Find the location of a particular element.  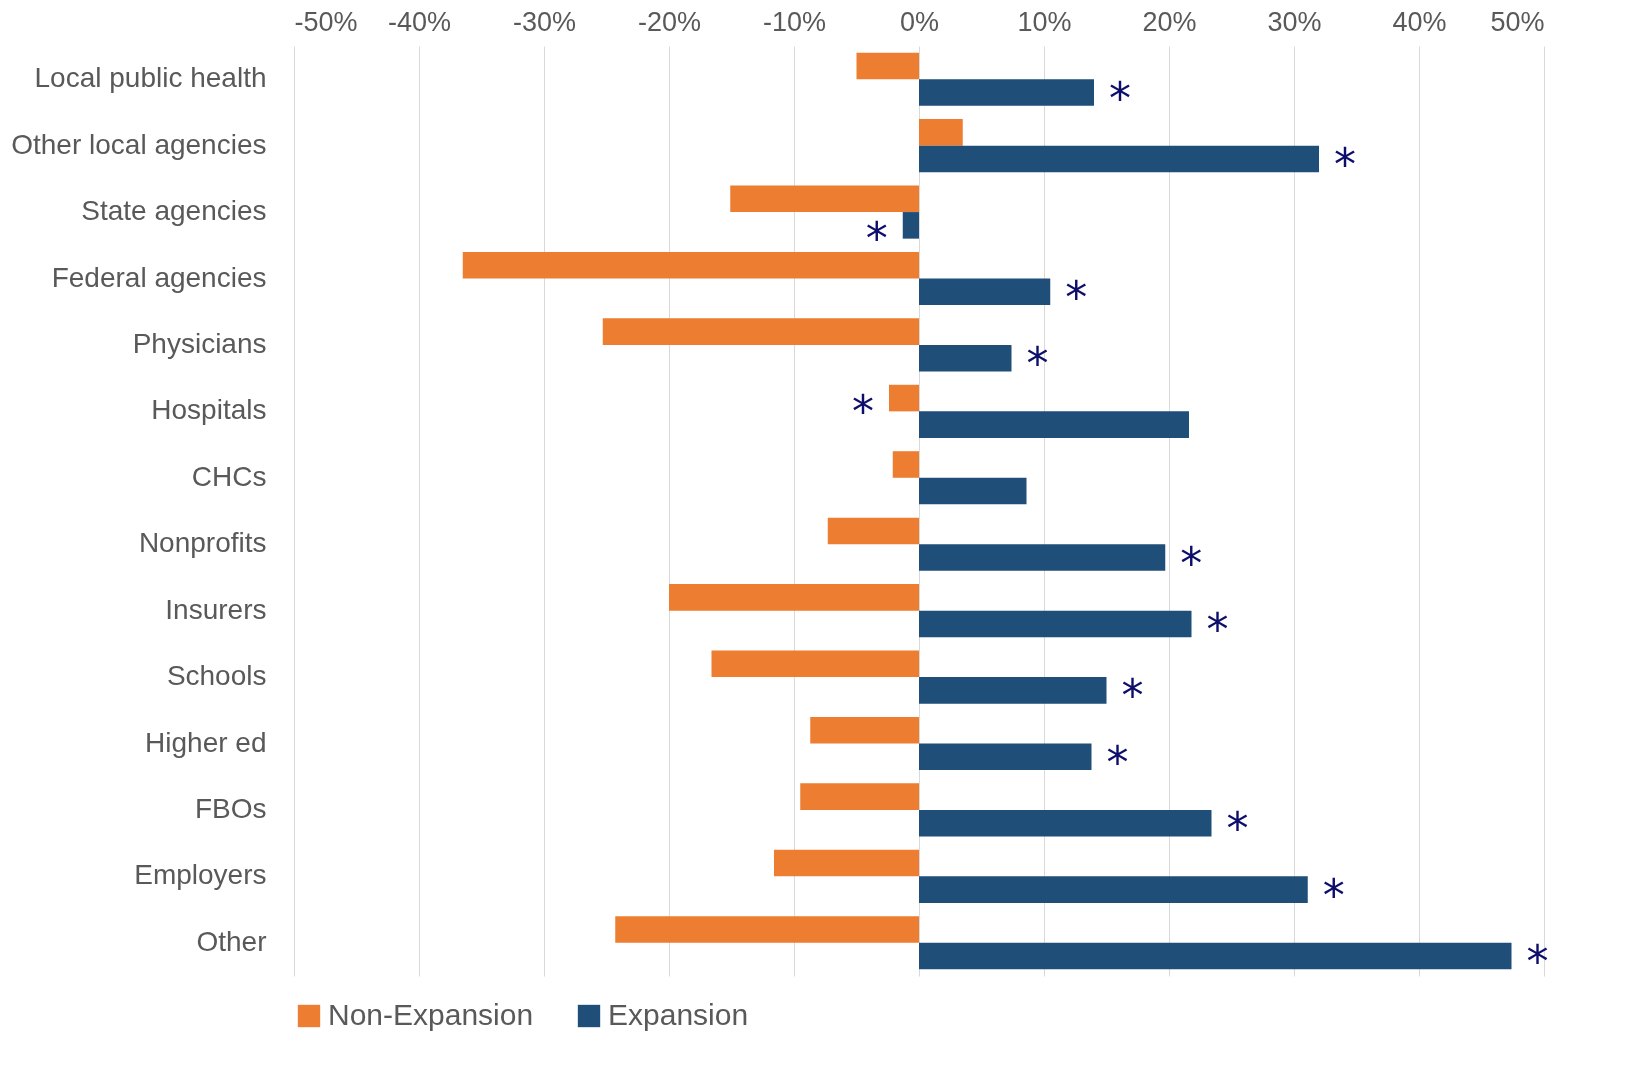

x-tick-label: 0% is located at coordinates (919, 21).